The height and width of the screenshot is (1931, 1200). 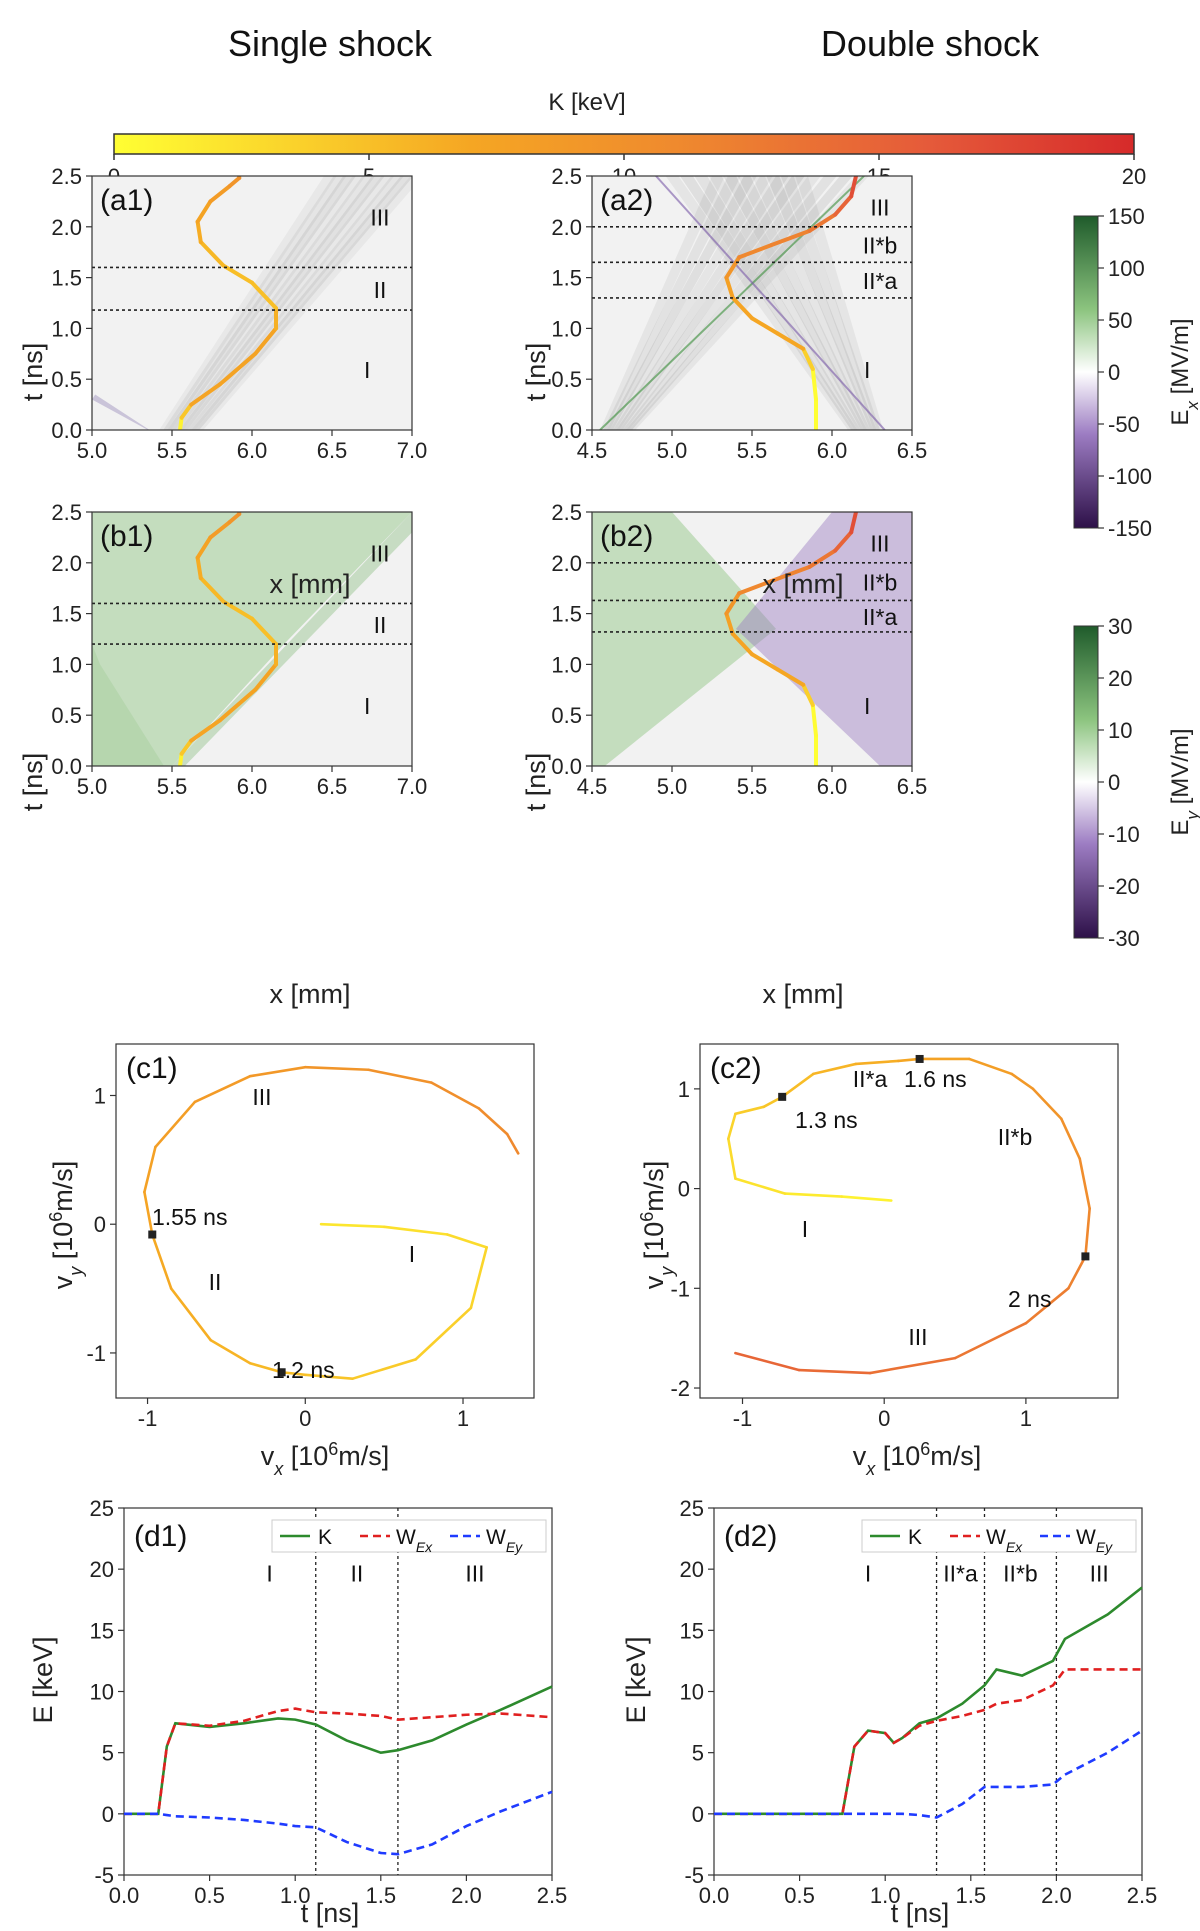 What do you see at coordinates (310, 994) in the screenshot?
I see `b1-xlabel: x [mm]` at bounding box center [310, 994].